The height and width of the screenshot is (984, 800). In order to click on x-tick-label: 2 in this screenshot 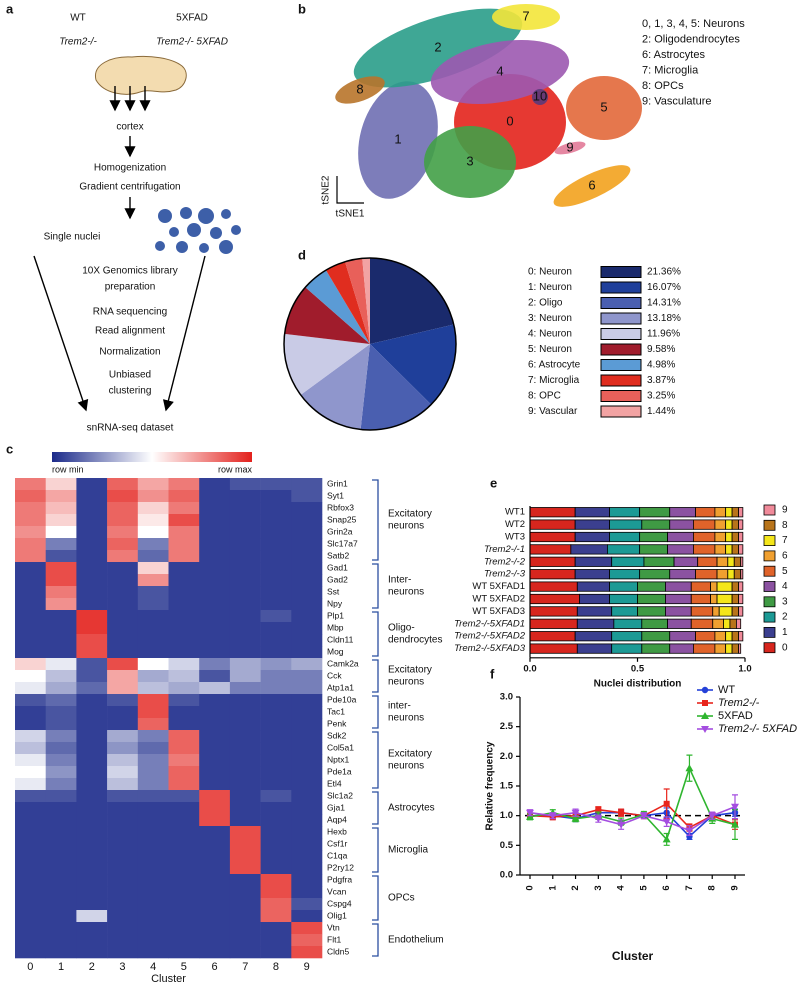, I will do `click(575, 887)`.